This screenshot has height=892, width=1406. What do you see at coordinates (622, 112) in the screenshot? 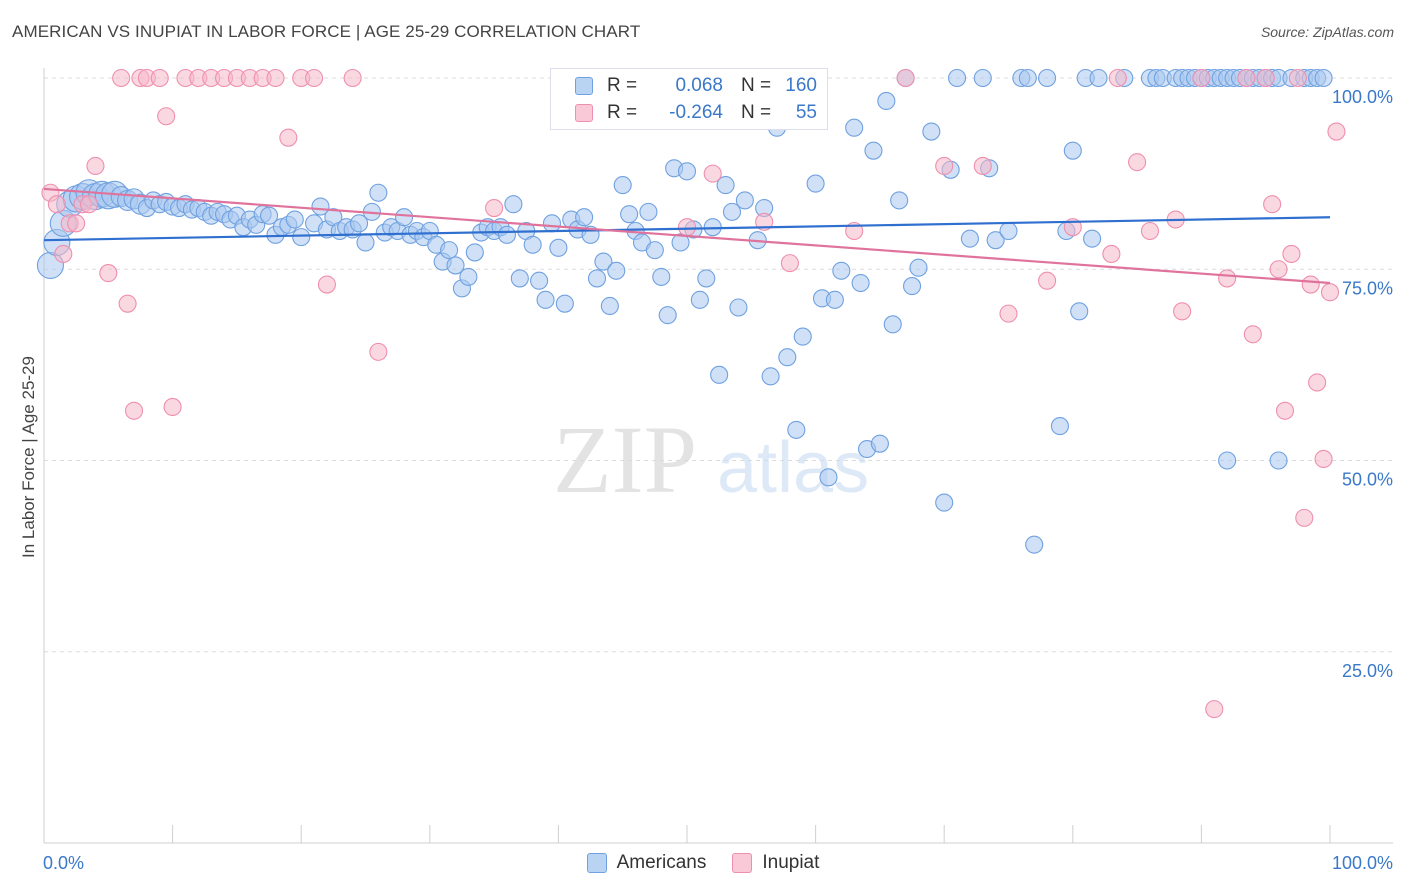
I see `r-label: R =` at bounding box center [622, 112].